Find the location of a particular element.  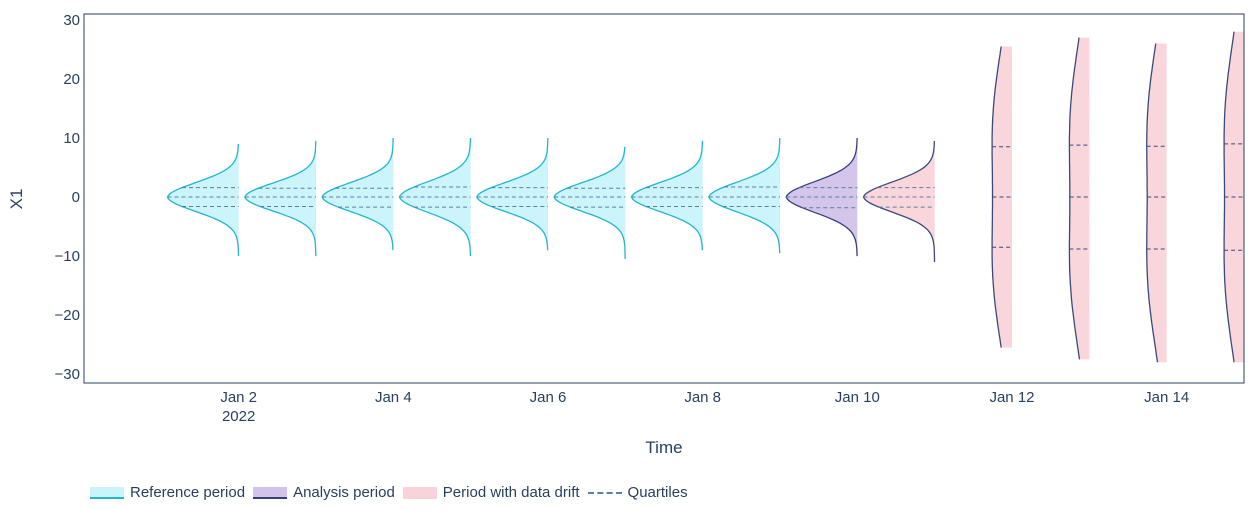

x-tick-label: Jan 10 is located at coordinates (857, 397).